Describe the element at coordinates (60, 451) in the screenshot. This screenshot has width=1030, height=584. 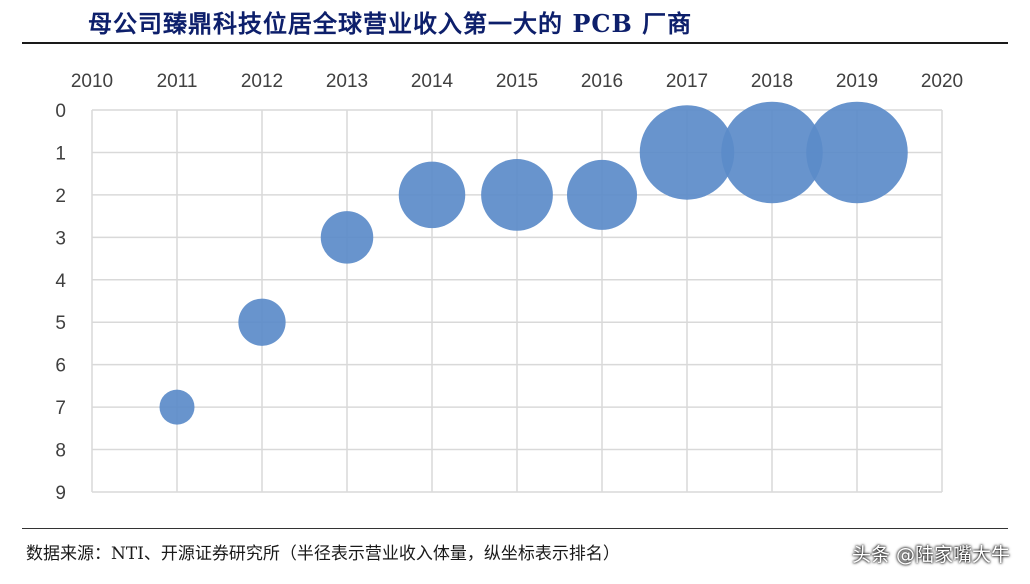
I see `y-tick-label: 8` at that location.